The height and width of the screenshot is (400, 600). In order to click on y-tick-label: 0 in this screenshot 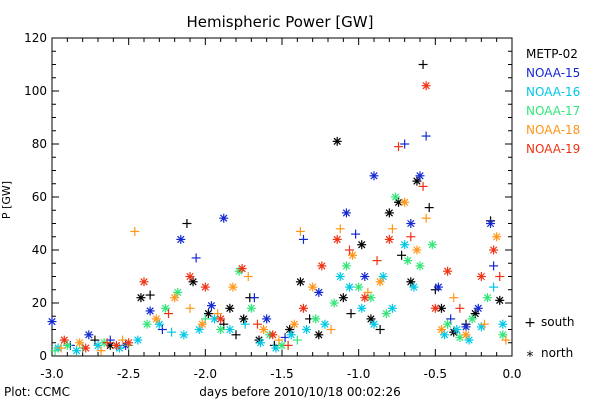, I will do `click(43, 356)`.